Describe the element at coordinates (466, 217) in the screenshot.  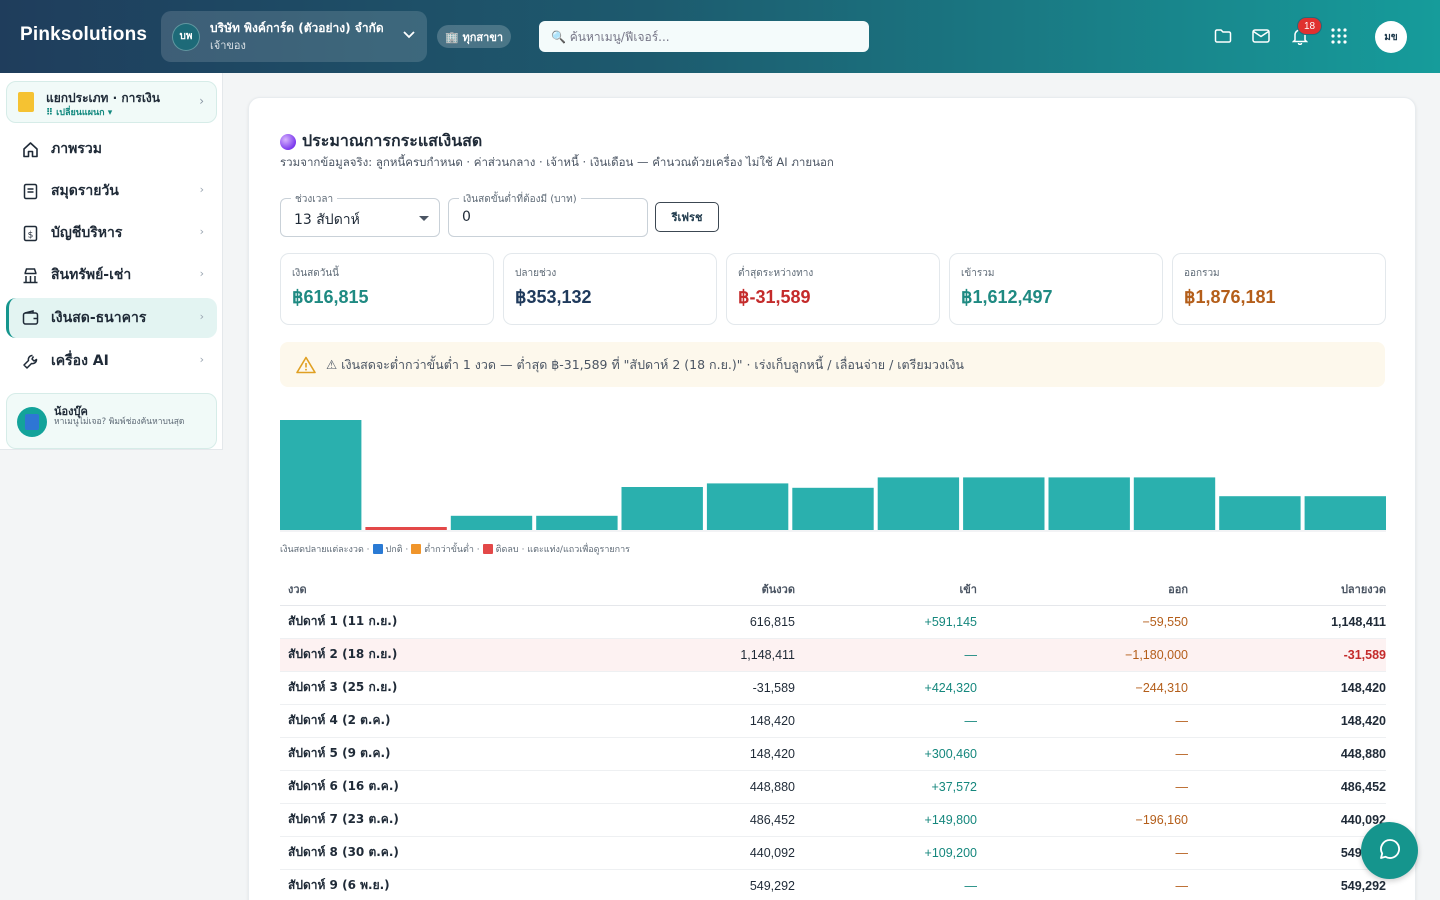
I see `min-cash-value: 0` at that location.